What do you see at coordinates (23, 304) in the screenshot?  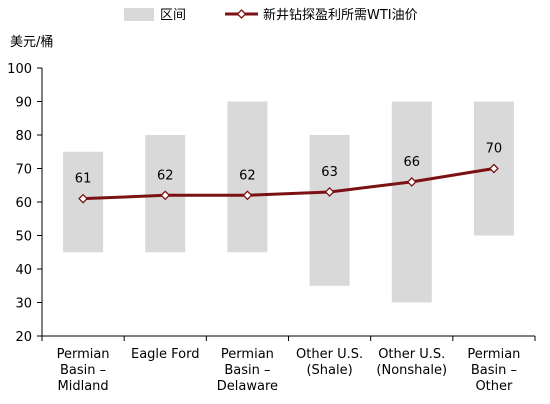 I see `y-tick-label: 30` at bounding box center [23, 304].